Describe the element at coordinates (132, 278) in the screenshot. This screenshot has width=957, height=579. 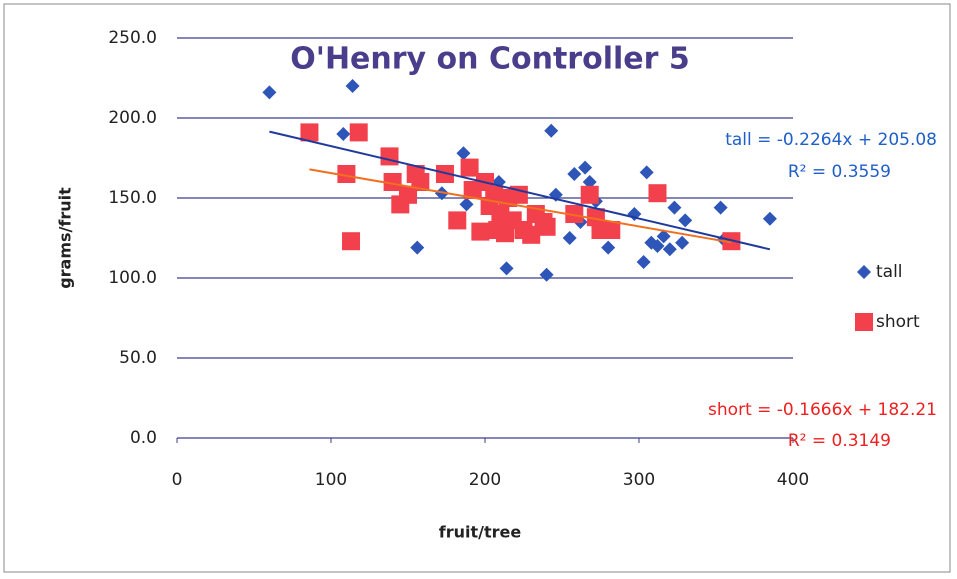
I see `y-tick-label: 100.0` at that location.